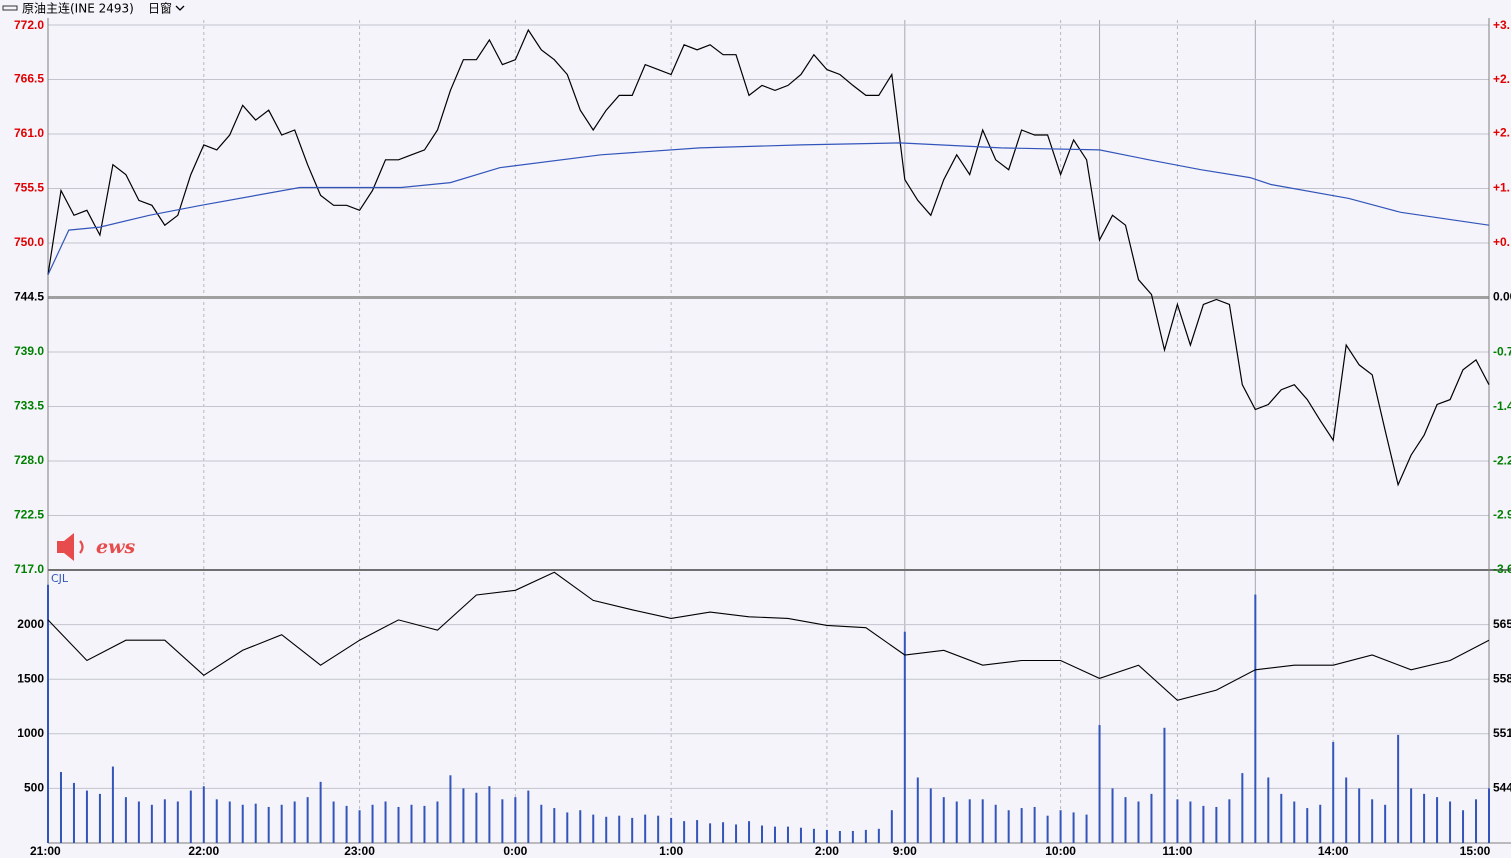 Image resolution: width=1511 pixels, height=858 pixels. Describe the element at coordinates (29, 133) in the screenshot. I see `y-tick-label: 761.0` at that location.